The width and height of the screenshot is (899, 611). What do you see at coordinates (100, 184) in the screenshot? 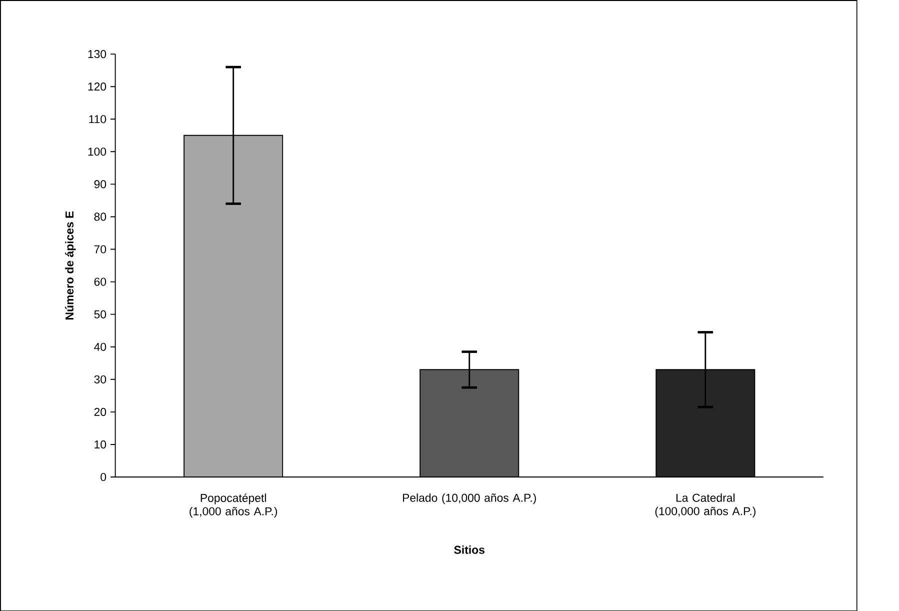
I see `y-tick-label: 90` at bounding box center [100, 184].